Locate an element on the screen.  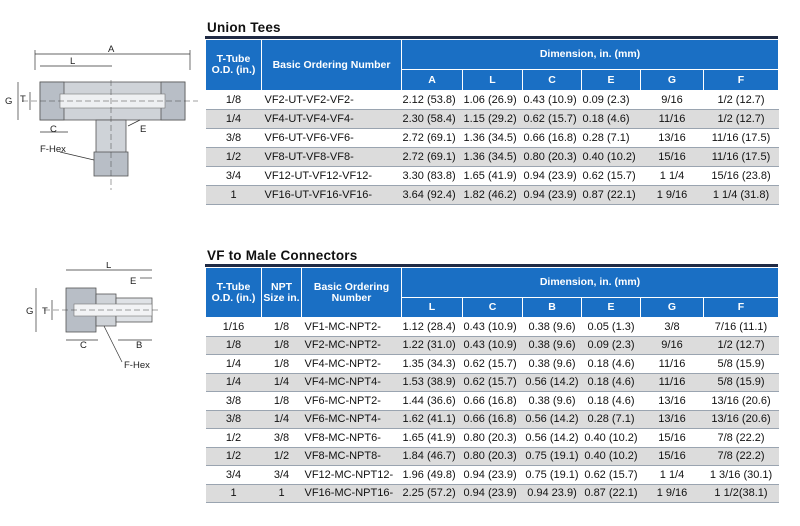
dim-e-cell: 0.28 (7.1) is located at coordinates (611, 138).